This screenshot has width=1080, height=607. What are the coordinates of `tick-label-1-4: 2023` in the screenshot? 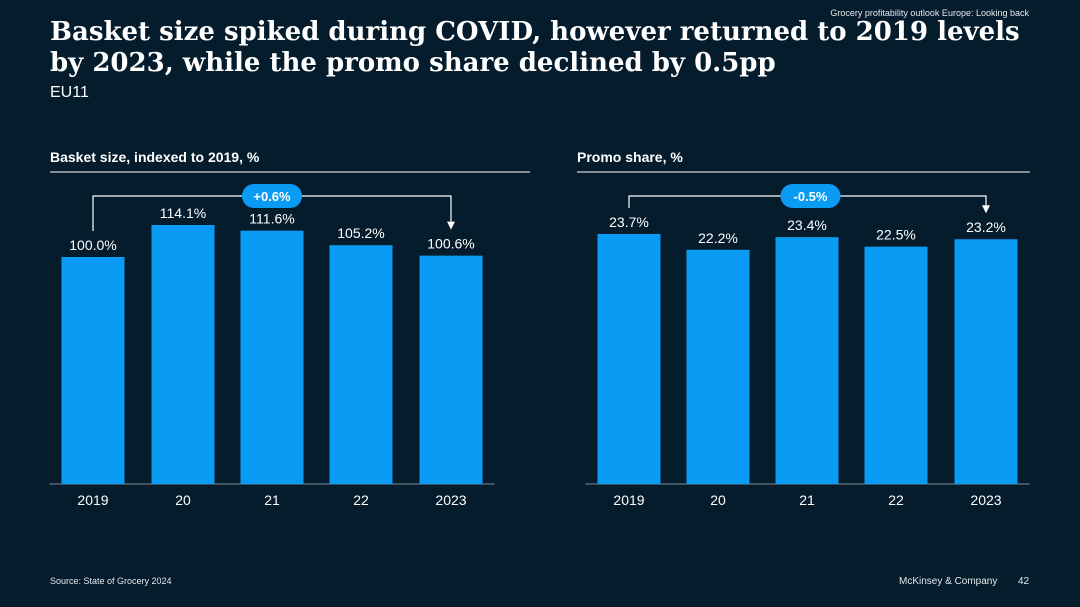 It's located at (985, 500).